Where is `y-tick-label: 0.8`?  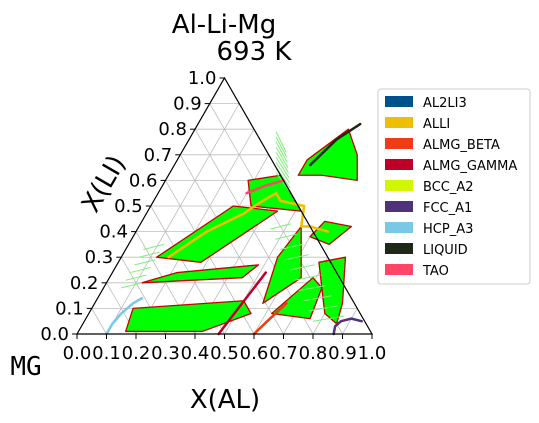 y-tick-label: 0.8 is located at coordinates (172, 129).